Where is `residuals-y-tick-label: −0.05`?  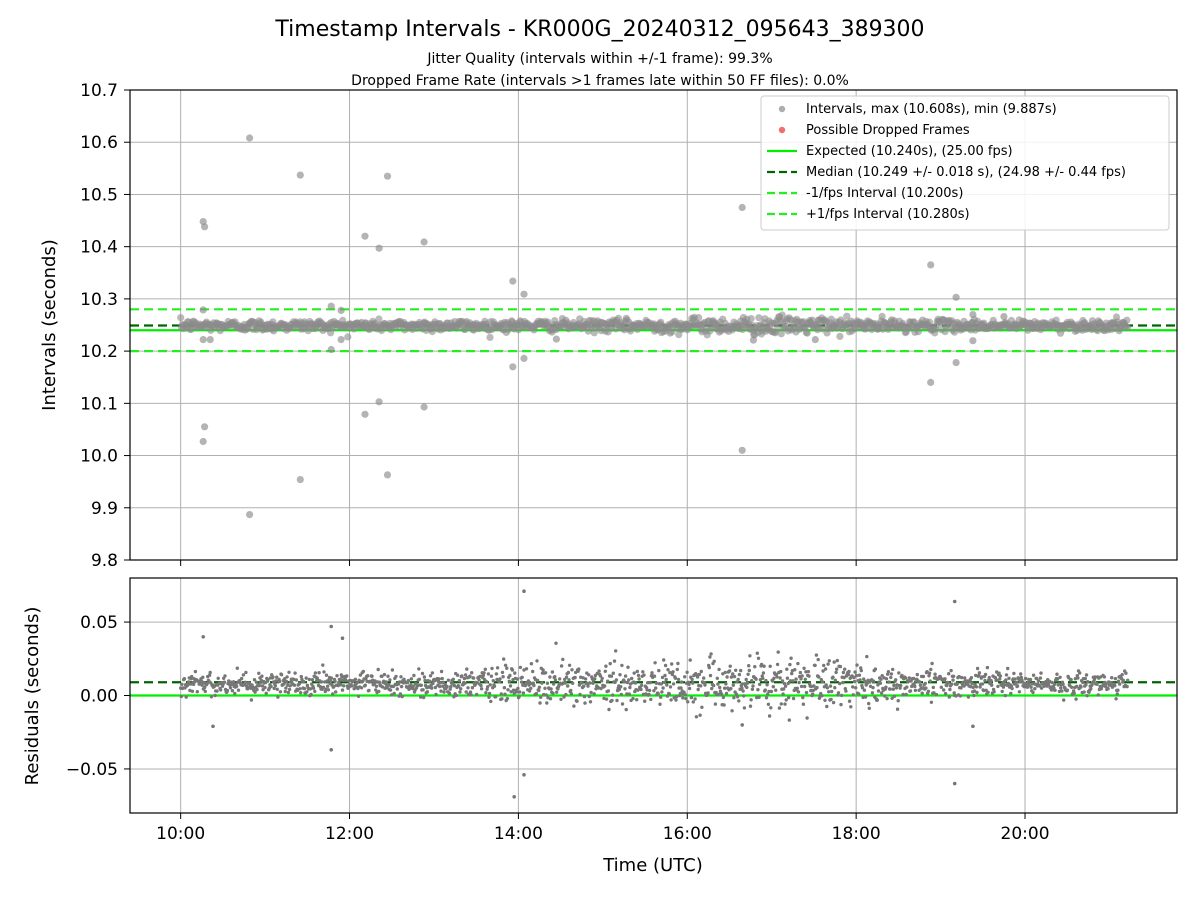
residuals-y-tick-label: −0.05 is located at coordinates (92, 770).